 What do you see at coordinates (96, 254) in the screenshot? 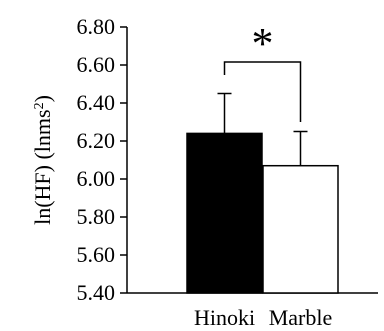
I see `y-tick-label: 5.60` at bounding box center [96, 254].